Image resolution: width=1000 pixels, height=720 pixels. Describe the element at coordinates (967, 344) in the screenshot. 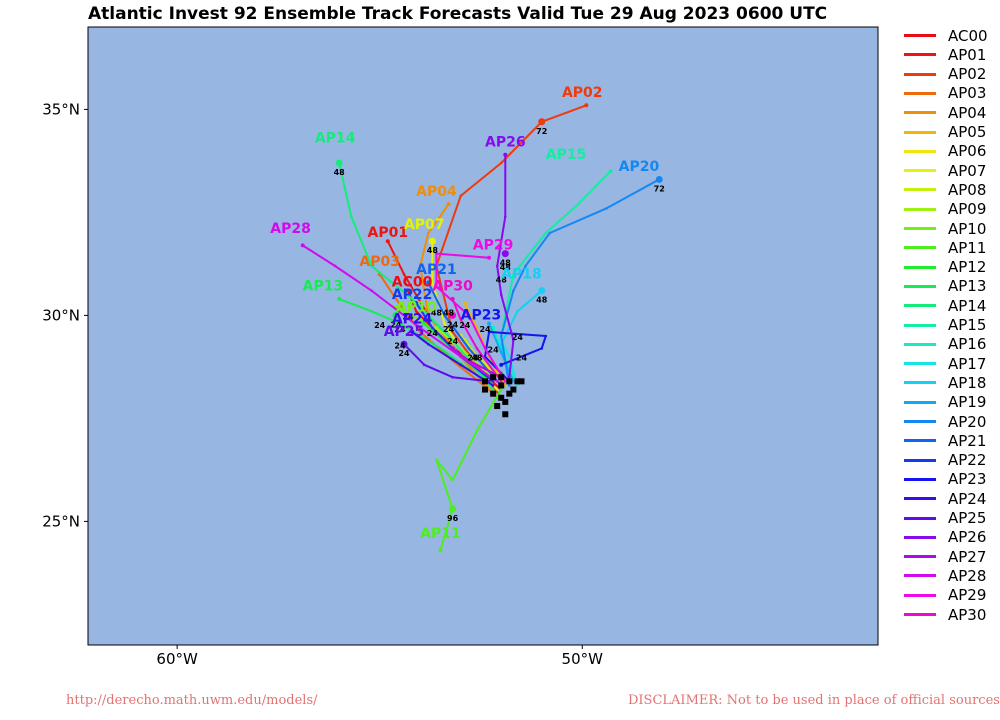

I see `legend-label: AP16` at that location.